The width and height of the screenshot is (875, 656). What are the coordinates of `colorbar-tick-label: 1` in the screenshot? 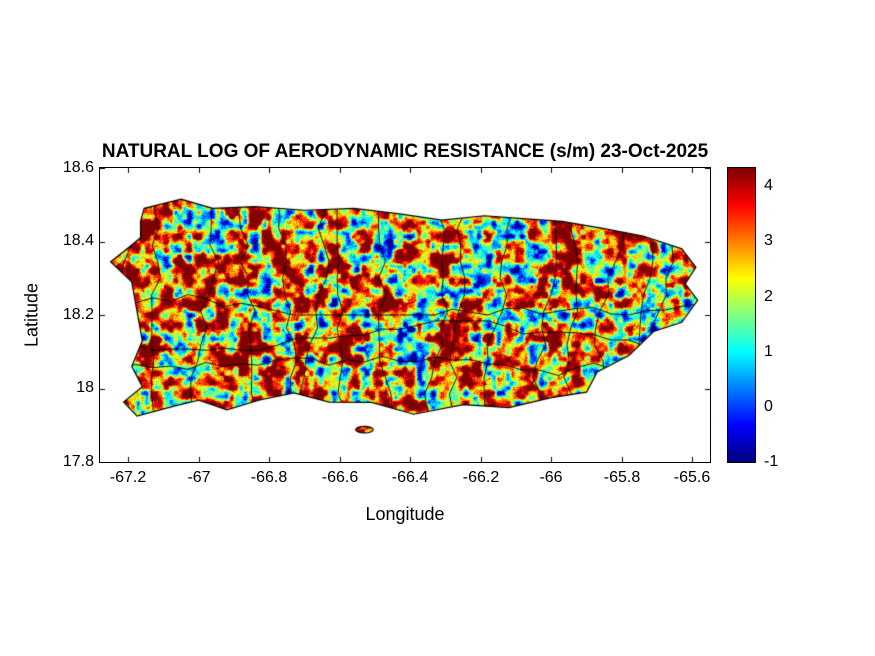 It's located at (768, 351).